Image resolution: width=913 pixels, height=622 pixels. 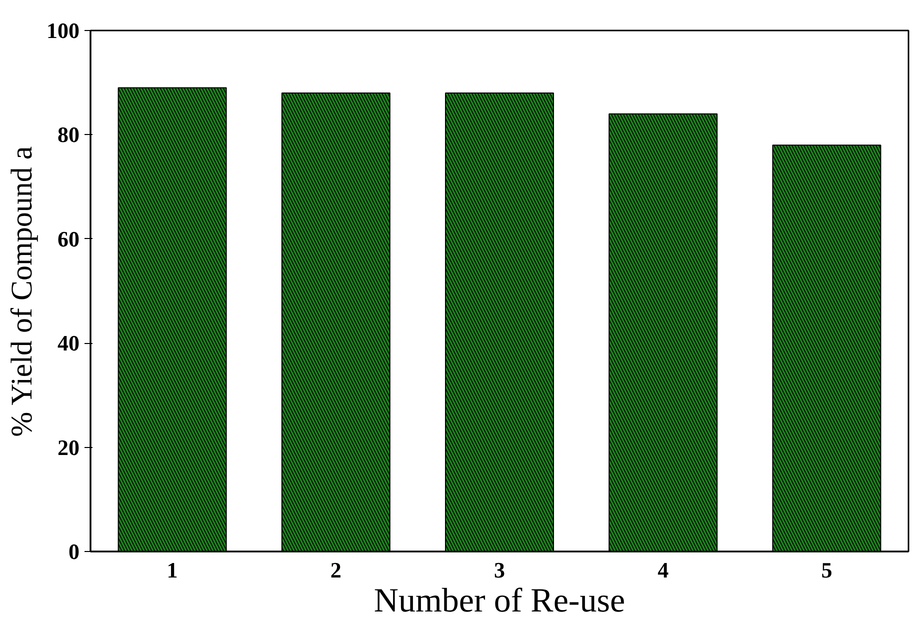 I want to click on x-tick-label: 2, so click(x=336, y=570).